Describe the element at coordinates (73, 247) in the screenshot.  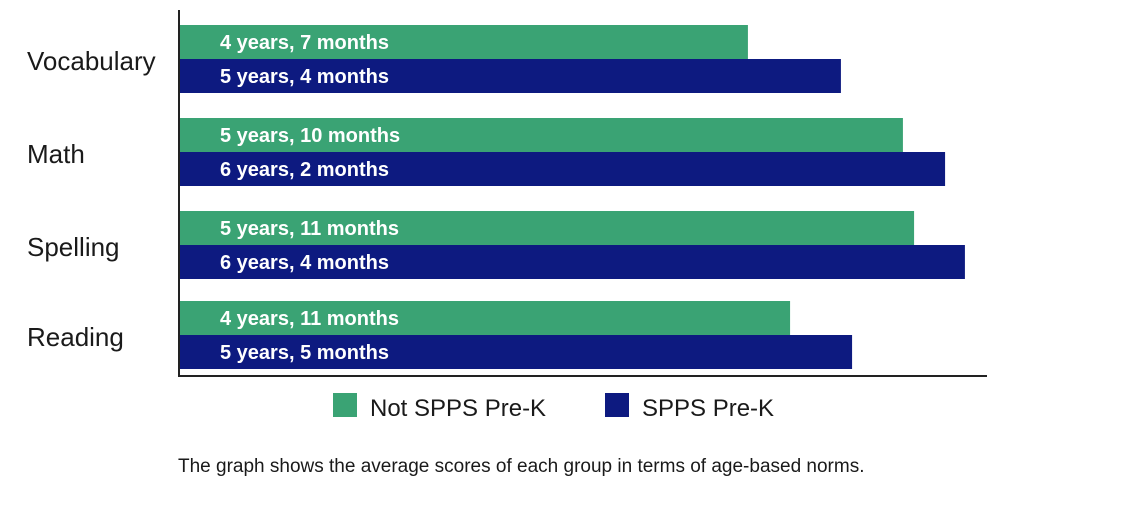
I see `category-label-spelling: Spelling` at that location.